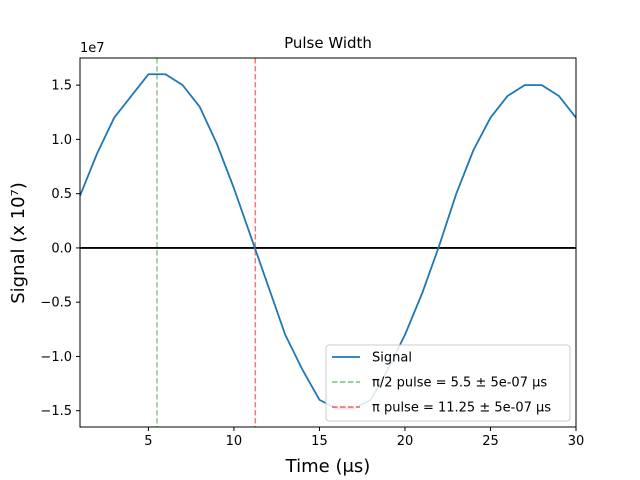 This screenshot has width=640, height=480. Describe the element at coordinates (319, 441) in the screenshot. I see `x-tick-label: 15` at that location.